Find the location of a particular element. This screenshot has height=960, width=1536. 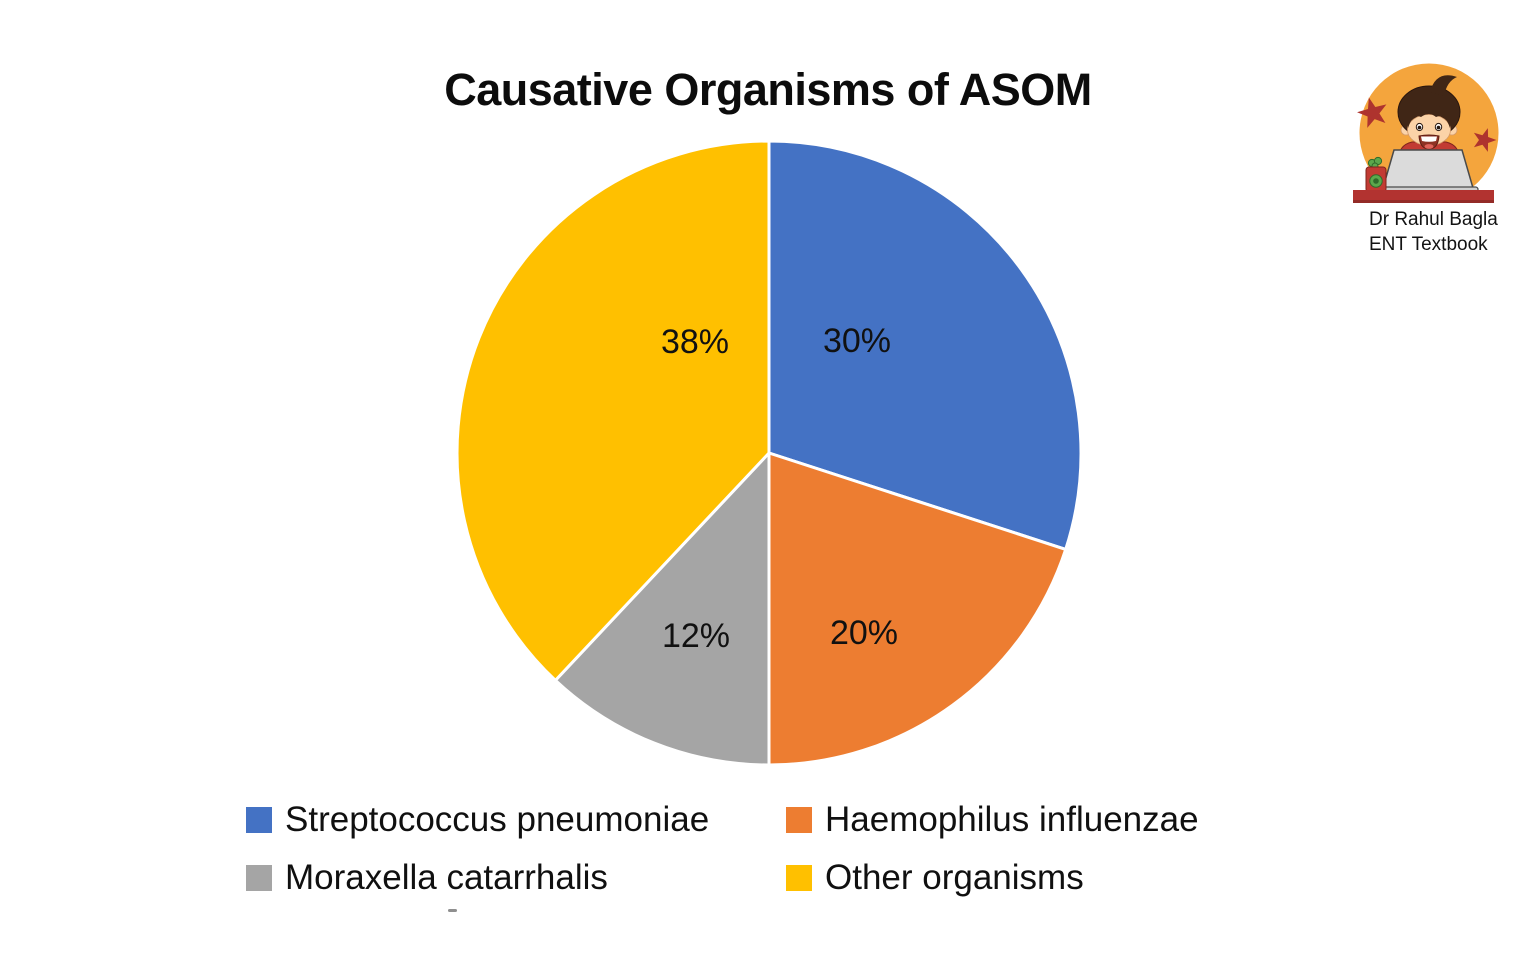

desk is located at coordinates (1423, 196).